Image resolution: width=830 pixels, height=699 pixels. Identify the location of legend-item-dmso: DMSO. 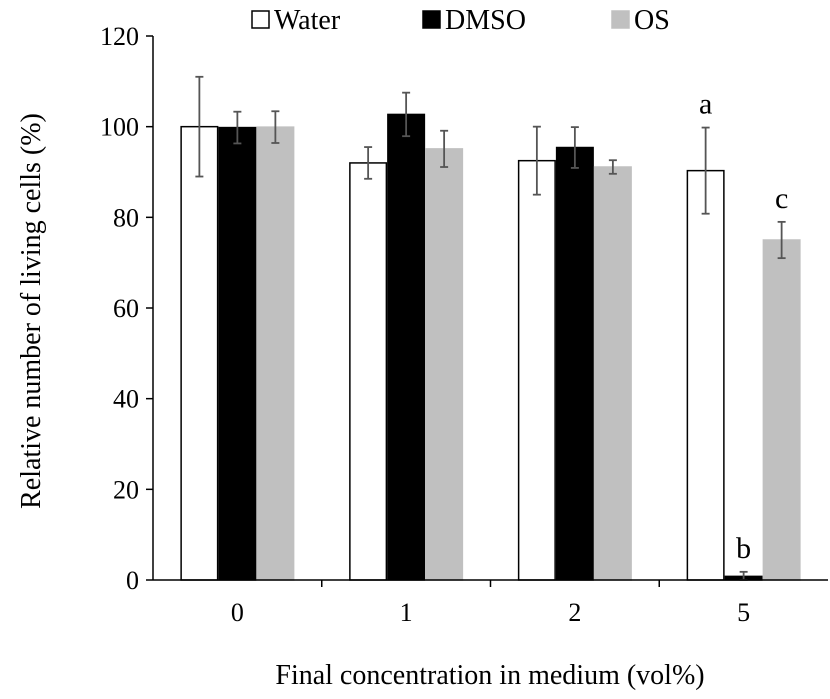
(474, 20).